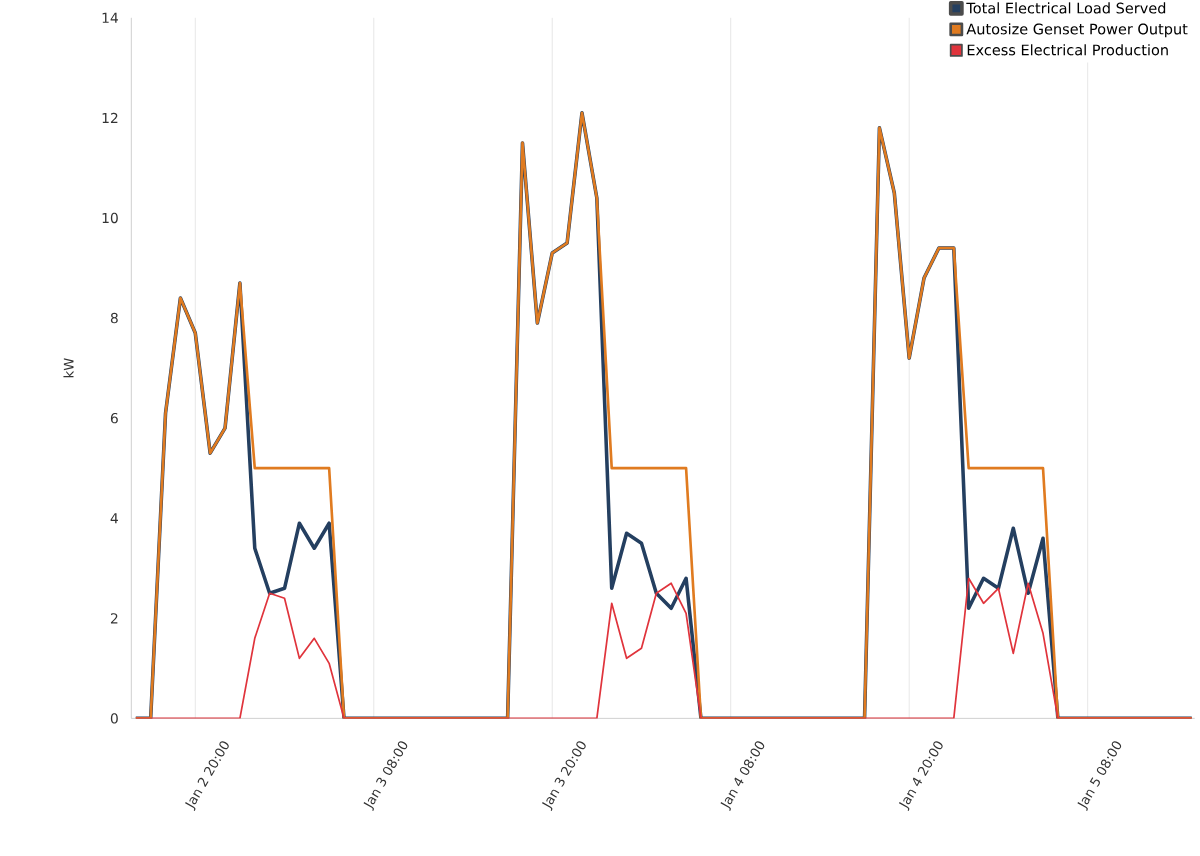 The height and width of the screenshot is (856, 1200). What do you see at coordinates (114, 418) in the screenshot?
I see `y-tick-label: 6` at bounding box center [114, 418].